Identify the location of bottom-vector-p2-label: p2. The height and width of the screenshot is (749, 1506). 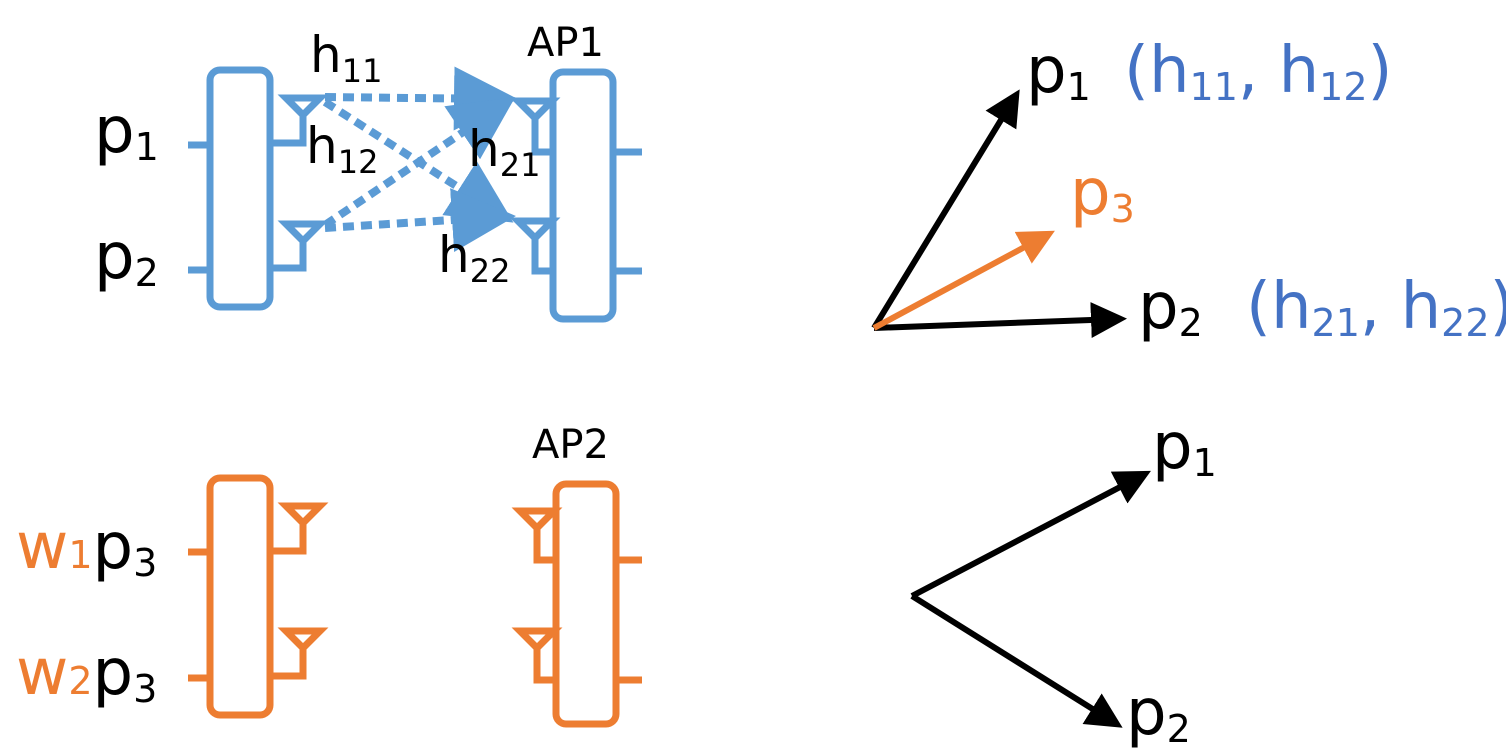
(1158, 712).